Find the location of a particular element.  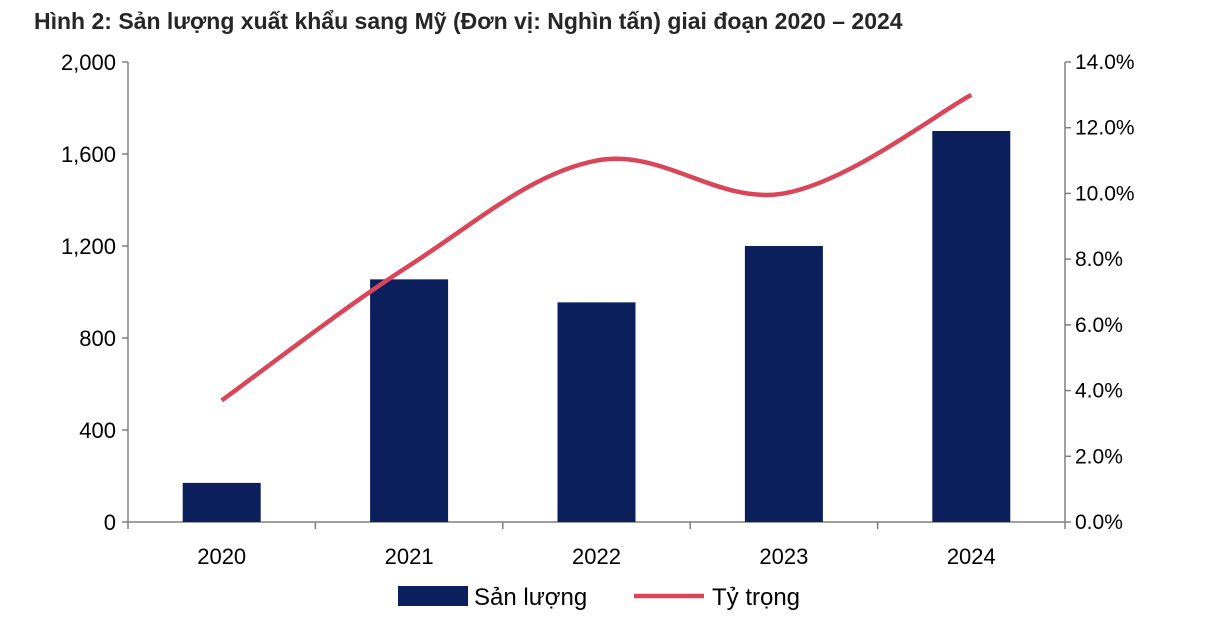

y-left-tick-label: 1,600 is located at coordinates (88, 154).